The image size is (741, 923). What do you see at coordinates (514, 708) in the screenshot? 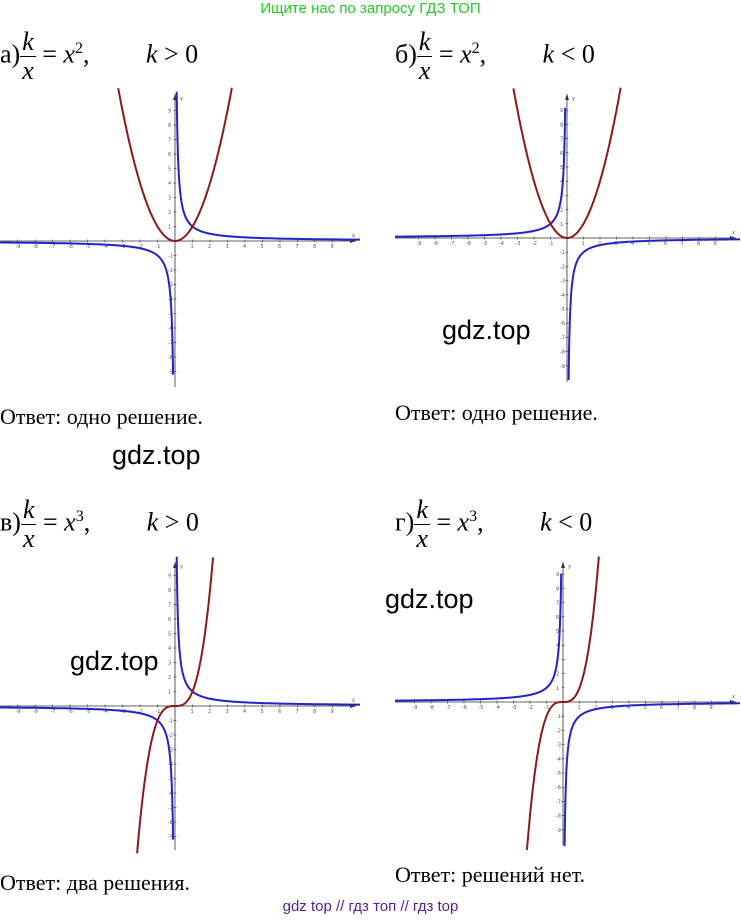
I see `x-tick-label: -3` at bounding box center [514, 708].